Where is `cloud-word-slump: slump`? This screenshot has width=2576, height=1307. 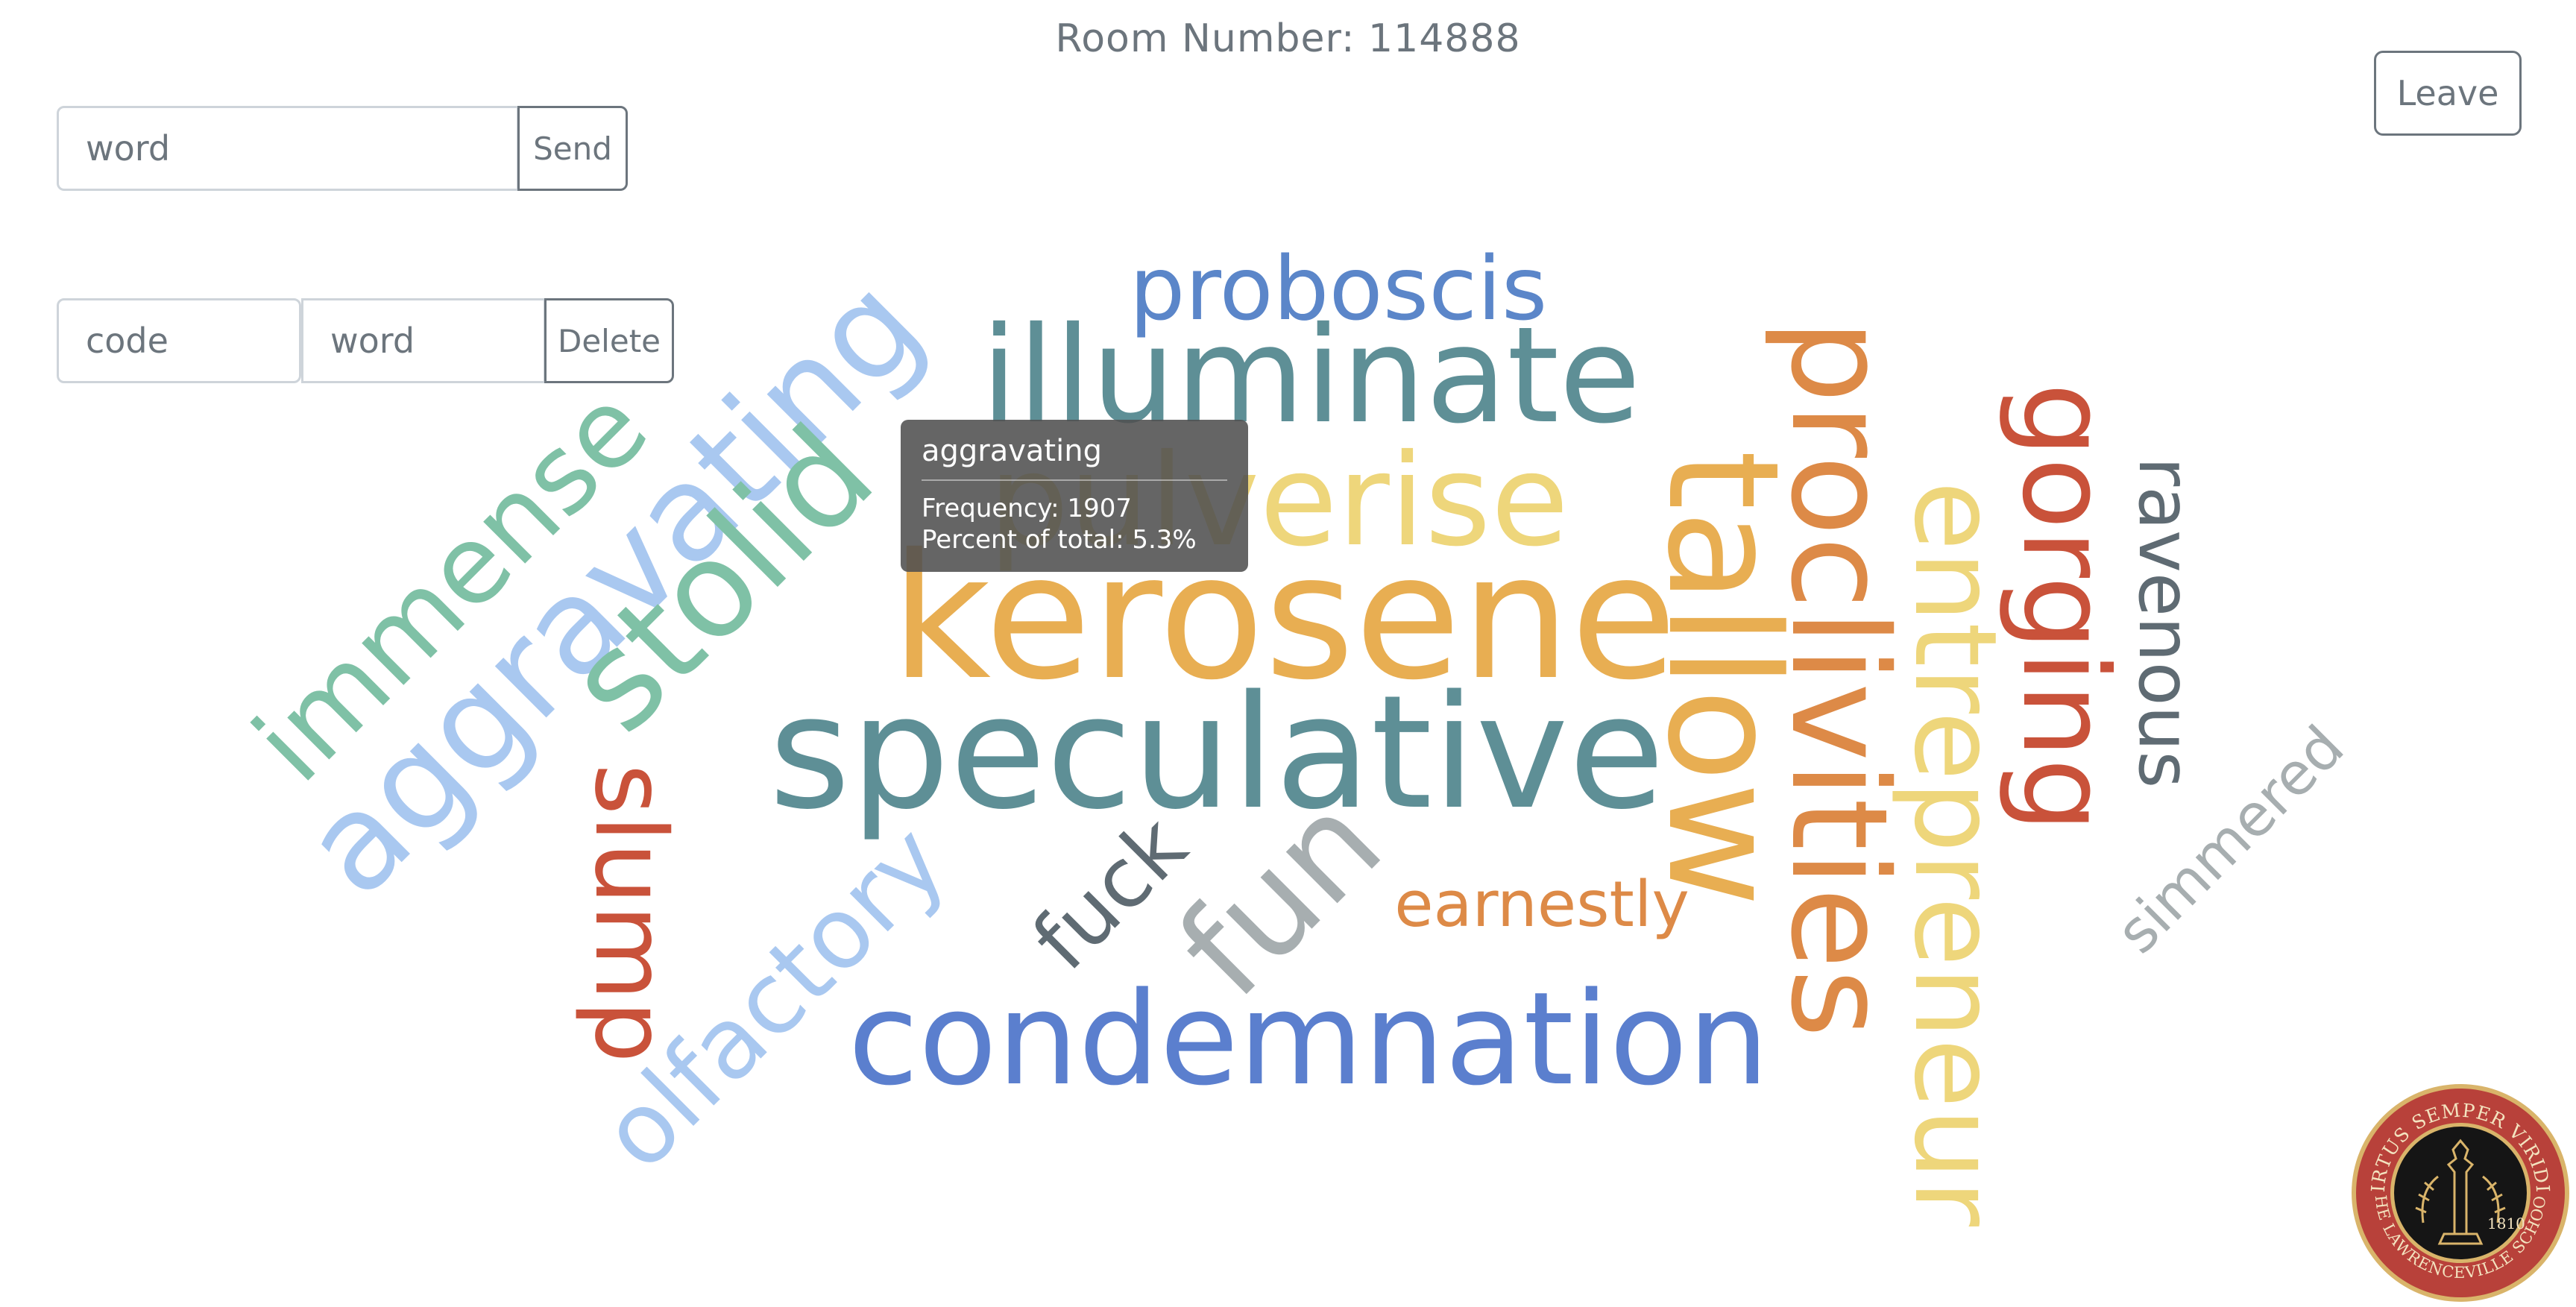
cloud-word-slump: slump is located at coordinates (630, 912).